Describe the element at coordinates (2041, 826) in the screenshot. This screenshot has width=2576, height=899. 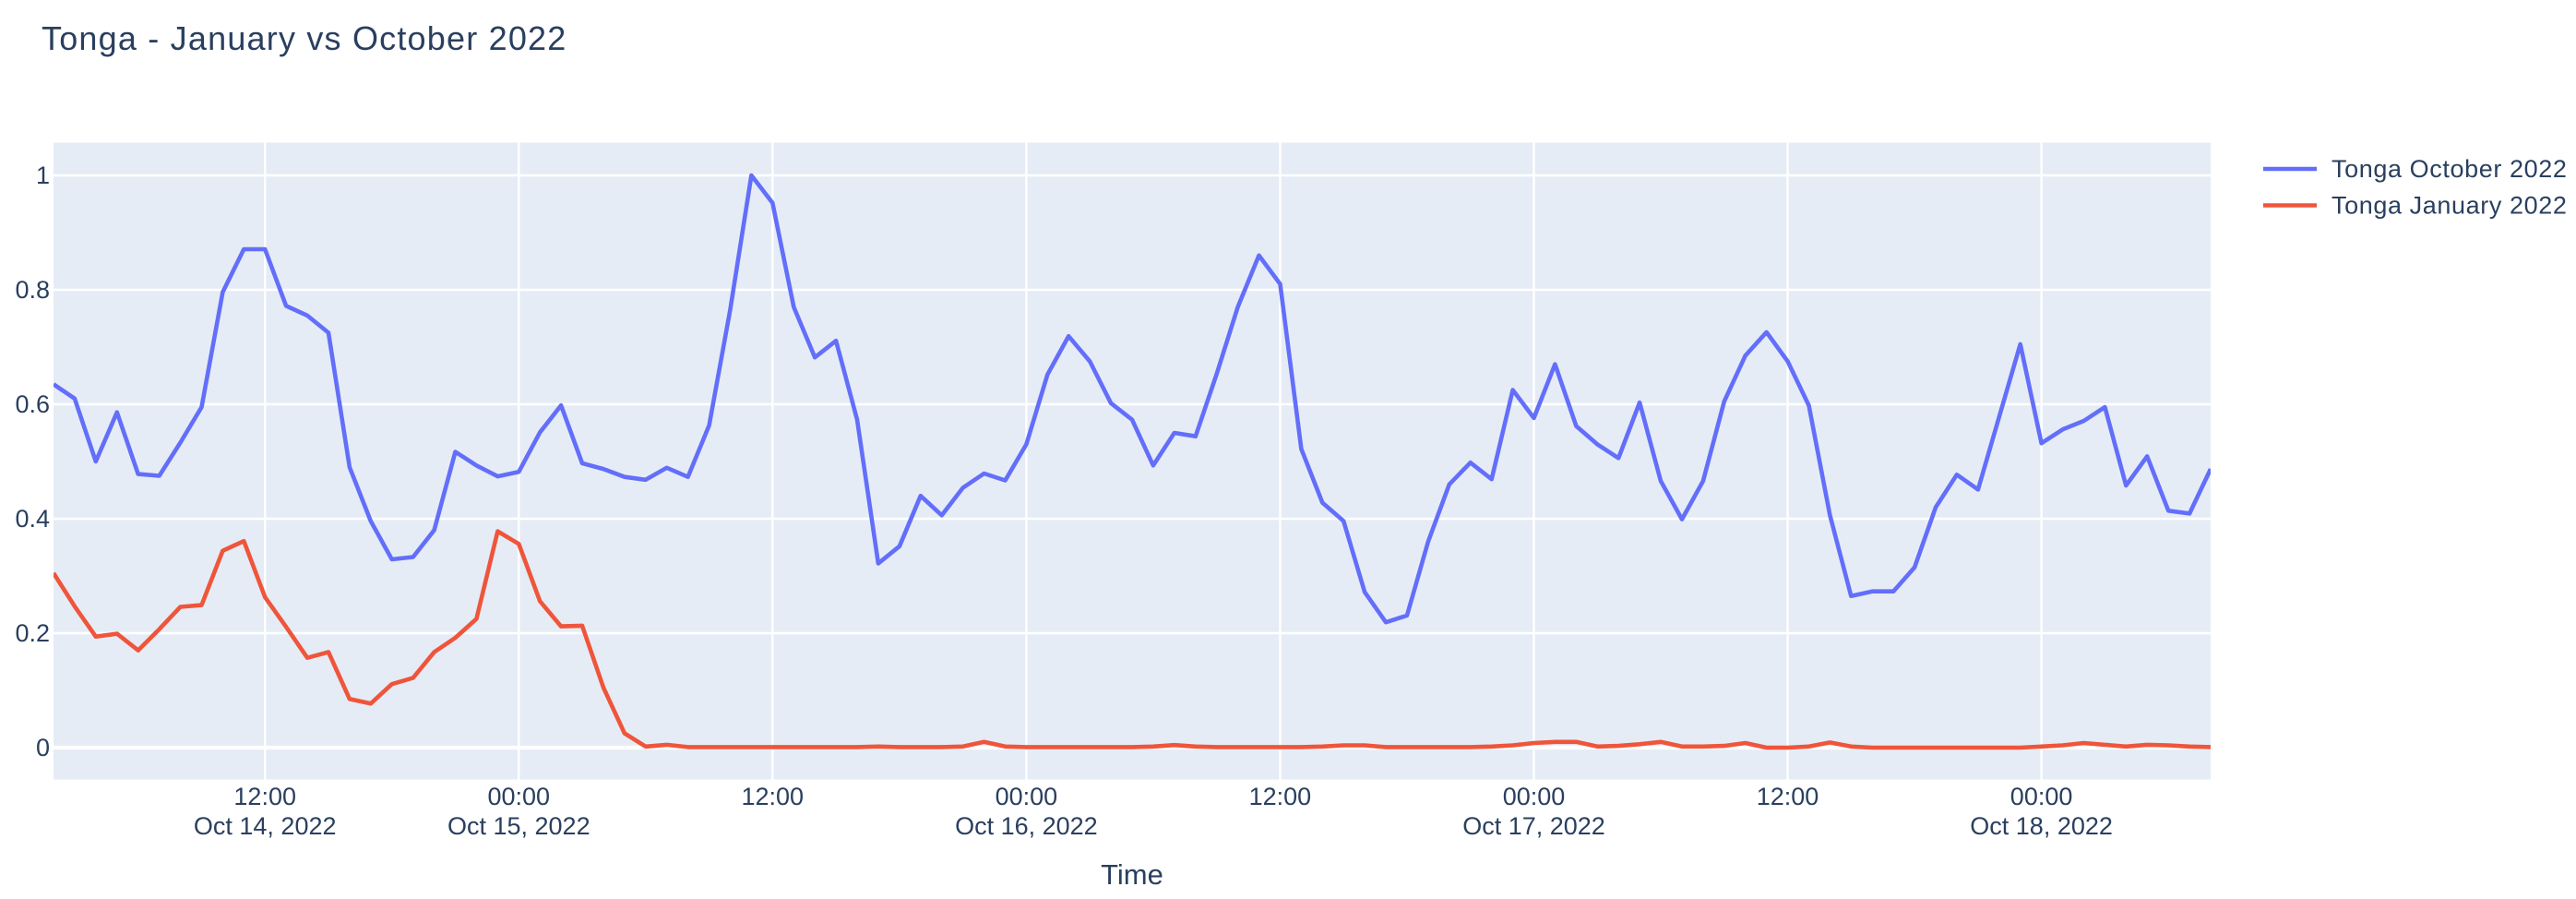
I see `svg-text: Oct 18, 2022` at that location.